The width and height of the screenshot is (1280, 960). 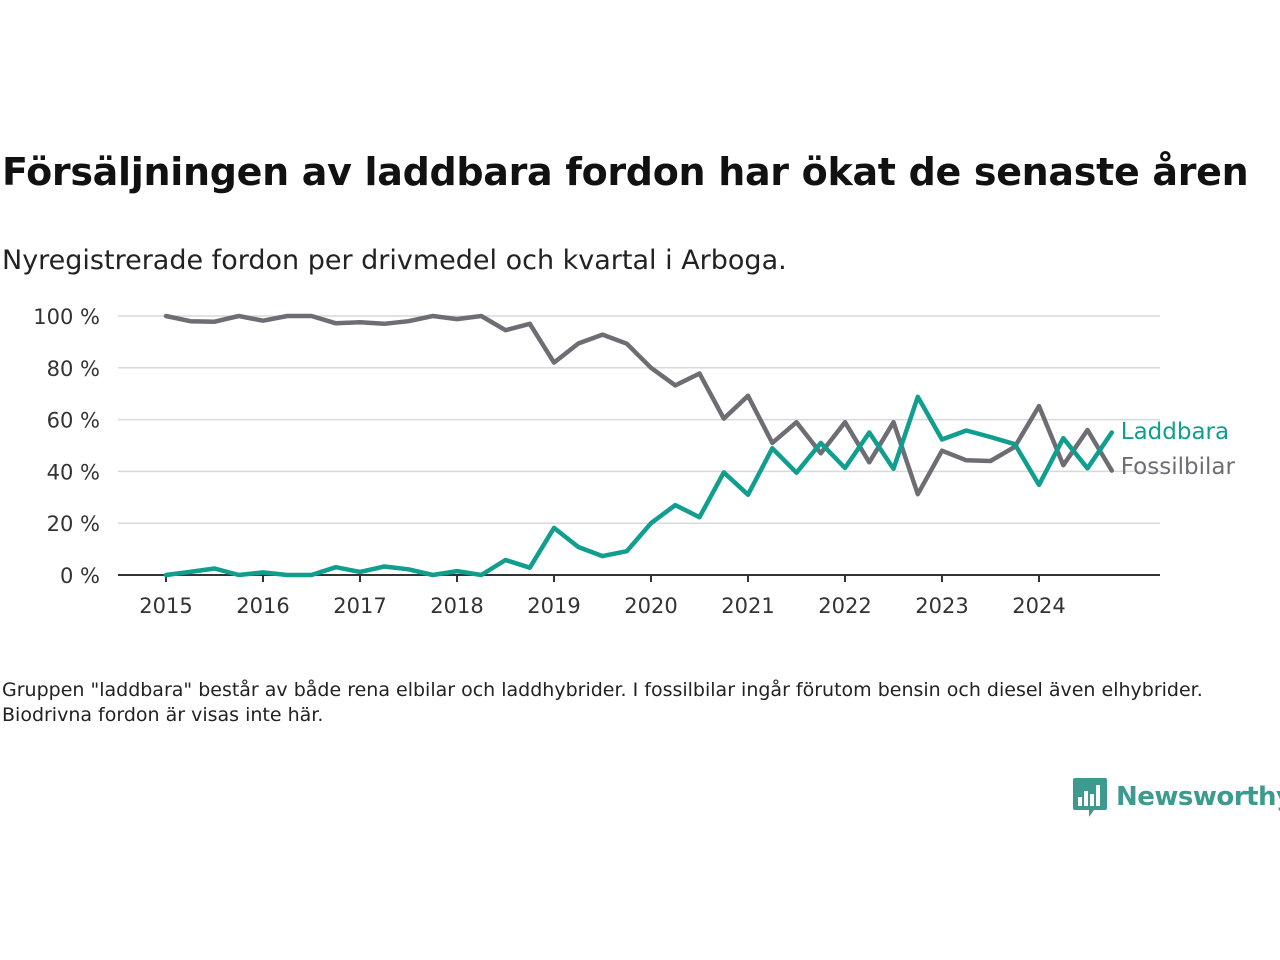 What do you see at coordinates (66, 446) in the screenshot?
I see `y-axis: 0 % 20 % 40 % 60 % 80 % 100 %` at bounding box center [66, 446].